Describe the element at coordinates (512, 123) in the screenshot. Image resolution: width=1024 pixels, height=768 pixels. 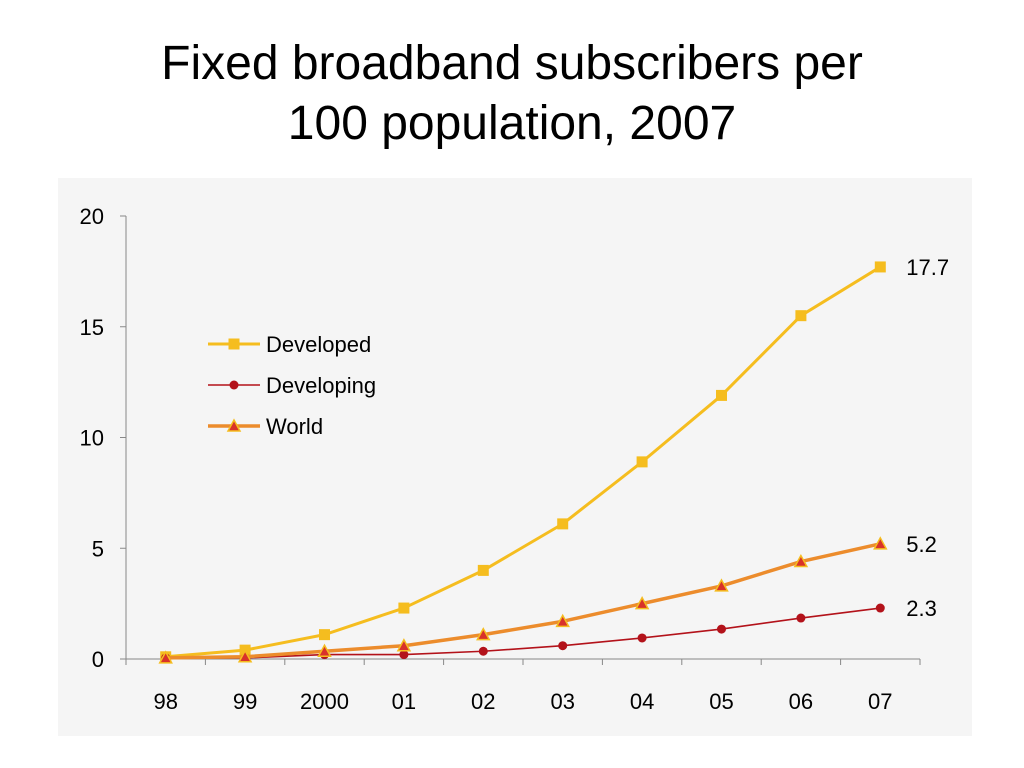
I see `slide-title-line-2: 100 population, 2007` at that location.